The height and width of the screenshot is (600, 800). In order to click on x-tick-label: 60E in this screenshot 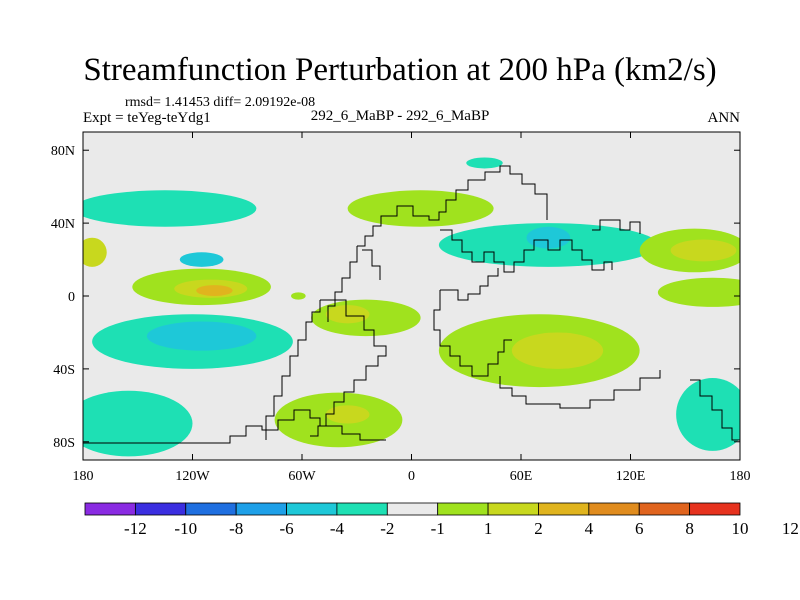, I will do `click(521, 476)`.